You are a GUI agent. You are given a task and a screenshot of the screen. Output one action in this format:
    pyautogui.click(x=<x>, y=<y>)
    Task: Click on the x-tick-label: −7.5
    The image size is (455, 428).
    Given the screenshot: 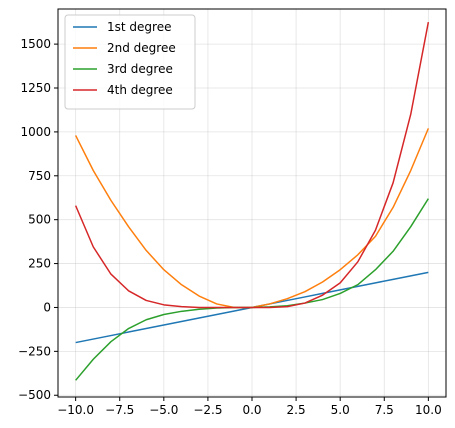 What is the action you would take?
    pyautogui.click(x=119, y=410)
    